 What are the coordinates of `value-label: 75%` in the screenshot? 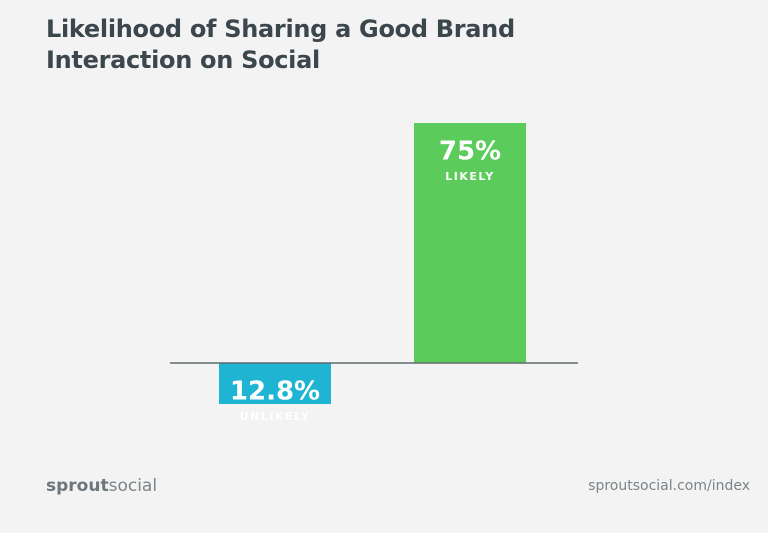 It's located at (470, 152).